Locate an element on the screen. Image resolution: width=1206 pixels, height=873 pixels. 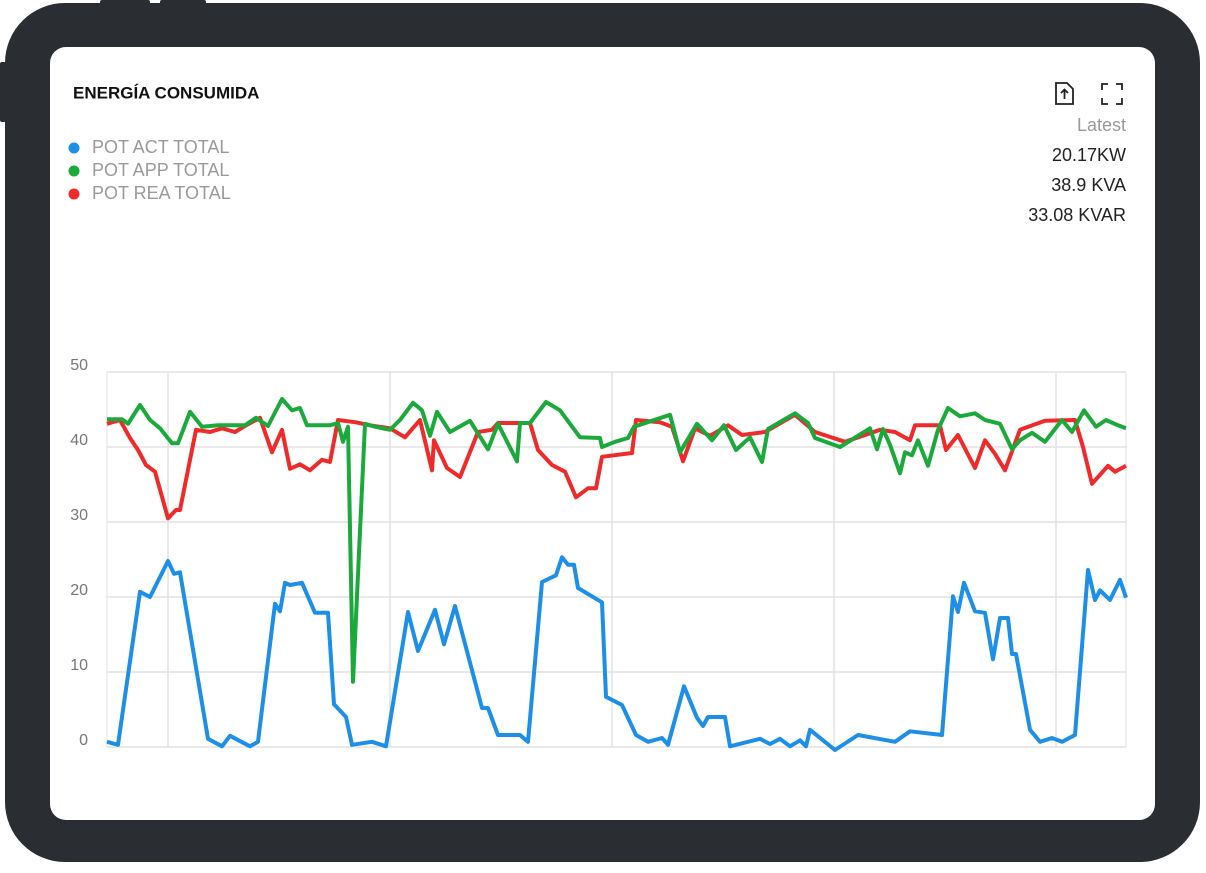
latest-value: 20.17KW is located at coordinates (1089, 155).